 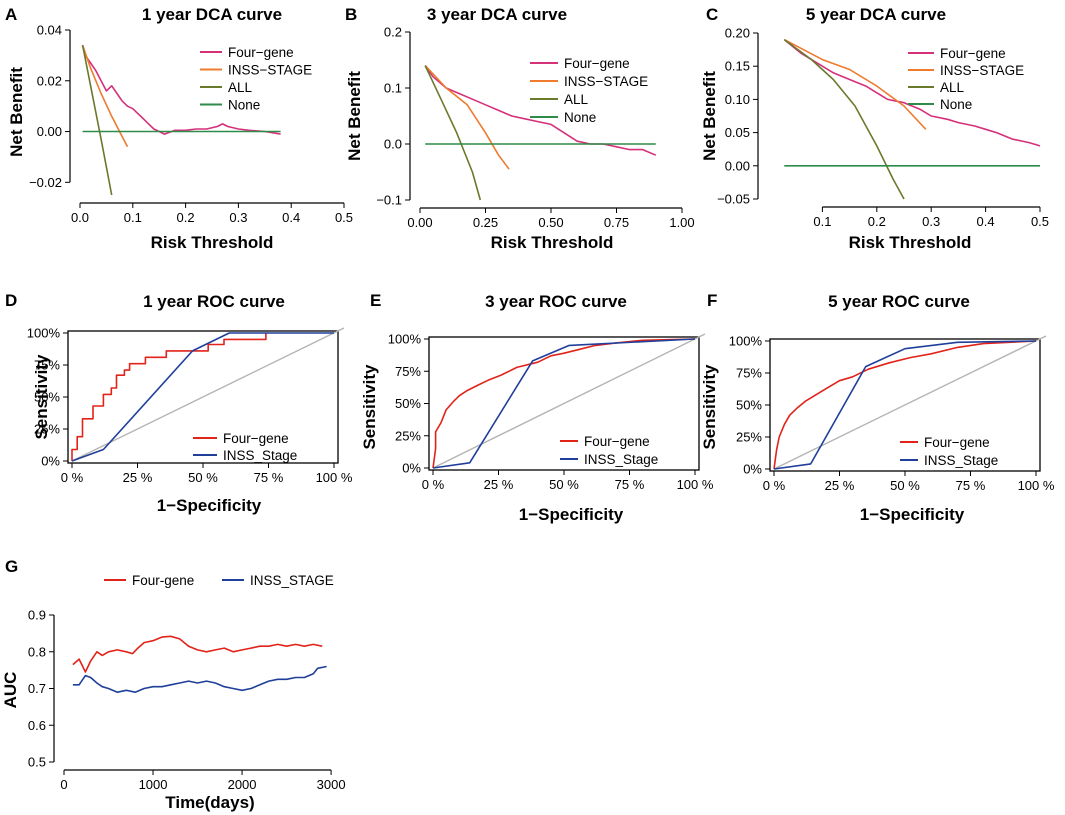 I want to click on panel-label: G, so click(x=11, y=566).